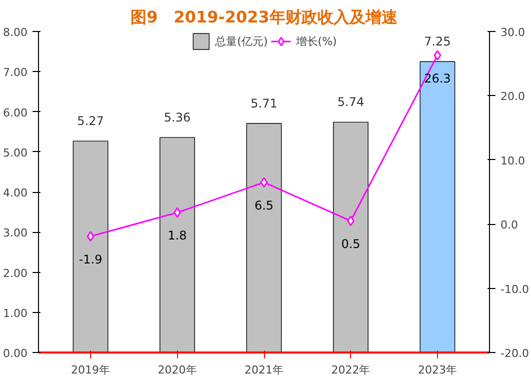  I want to click on y2-tick-label: -20.0, so click(514, 353).